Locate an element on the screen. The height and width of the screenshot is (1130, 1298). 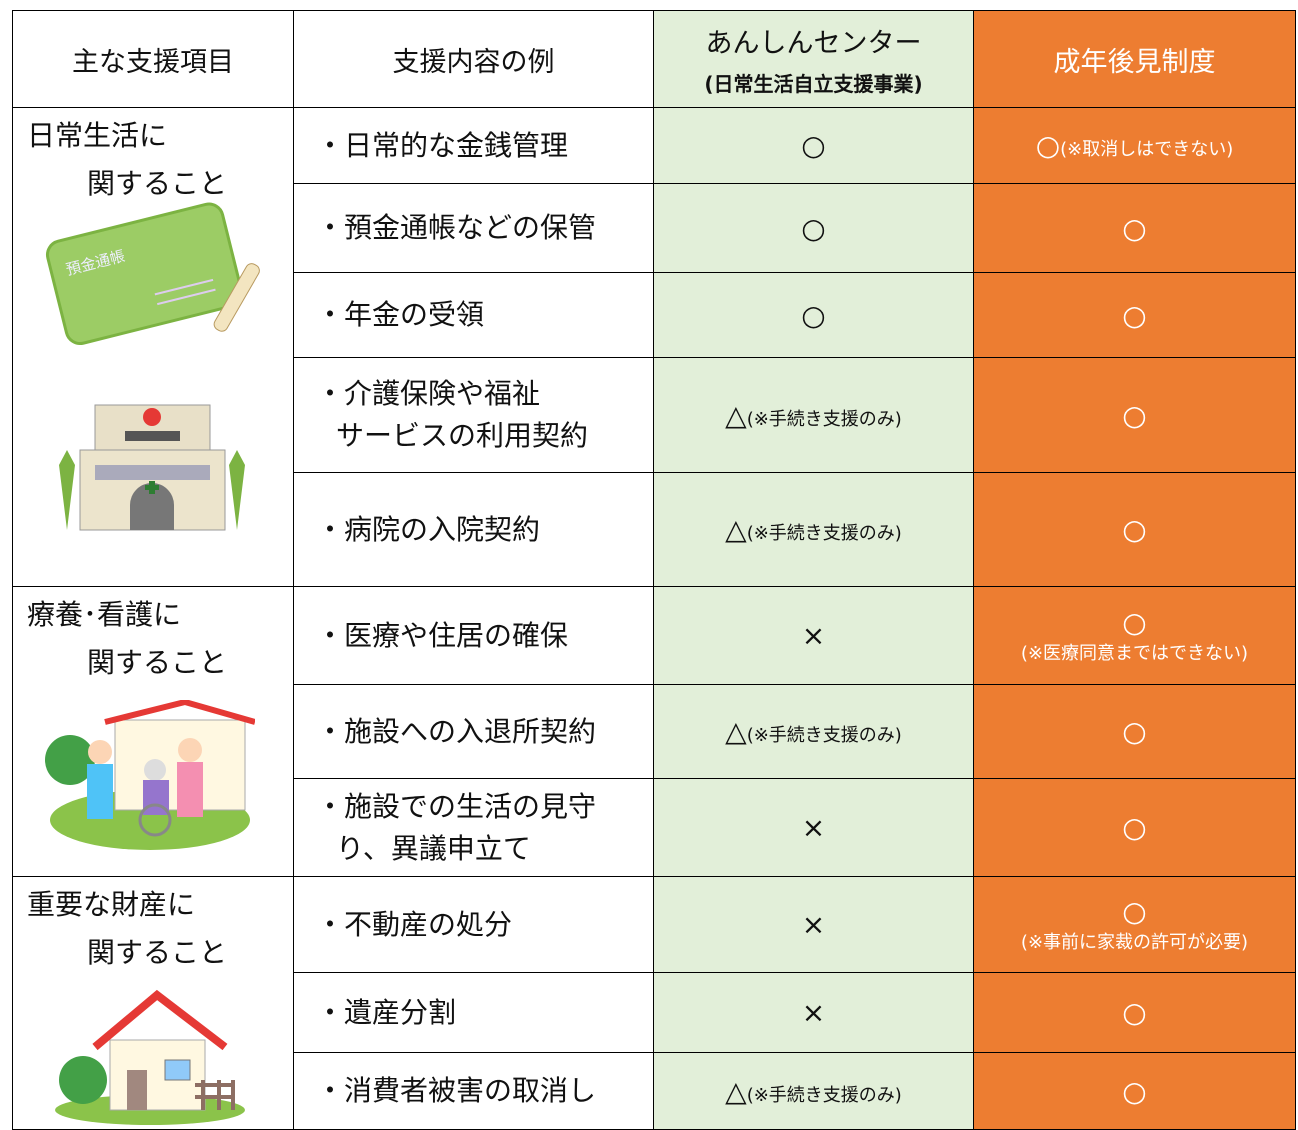
kouken-cell: ○ (※医療同意まではできない) is located at coordinates (1134, 635).